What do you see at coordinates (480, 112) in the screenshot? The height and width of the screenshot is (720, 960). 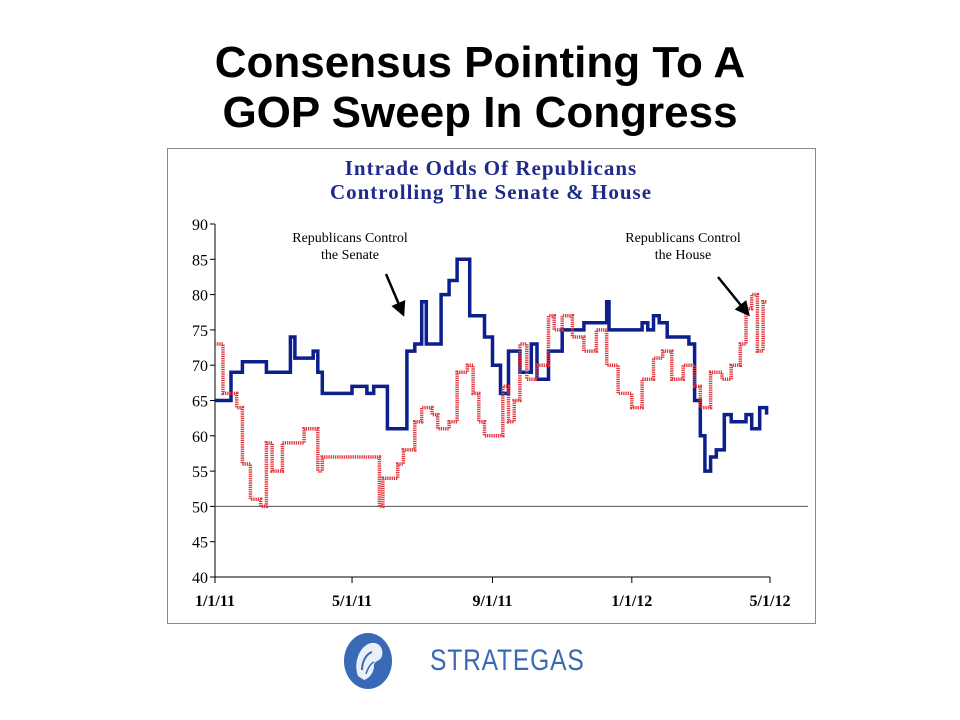 I see `slide-title-line-2: GOP Sweep In Congress` at bounding box center [480, 112].